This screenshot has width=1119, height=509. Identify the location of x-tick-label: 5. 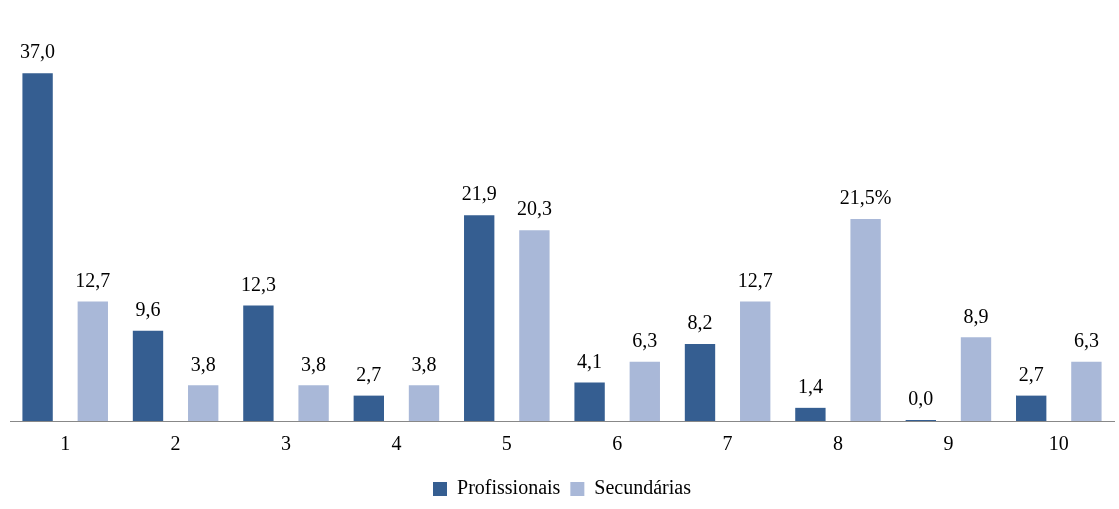
(506, 443).